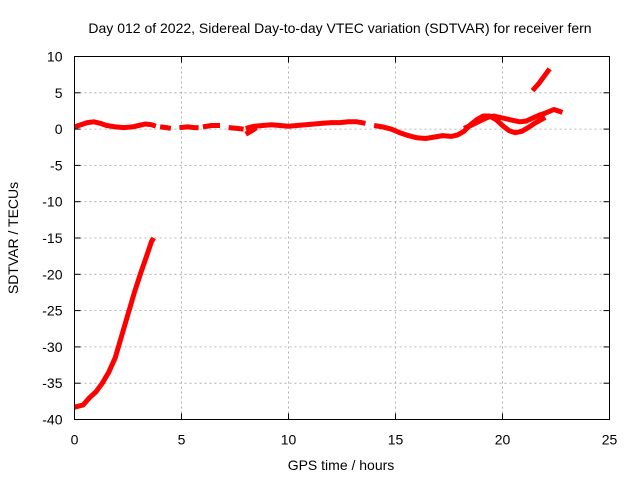  What do you see at coordinates (182, 440) in the screenshot?
I see `x-tick-label: 5` at bounding box center [182, 440].